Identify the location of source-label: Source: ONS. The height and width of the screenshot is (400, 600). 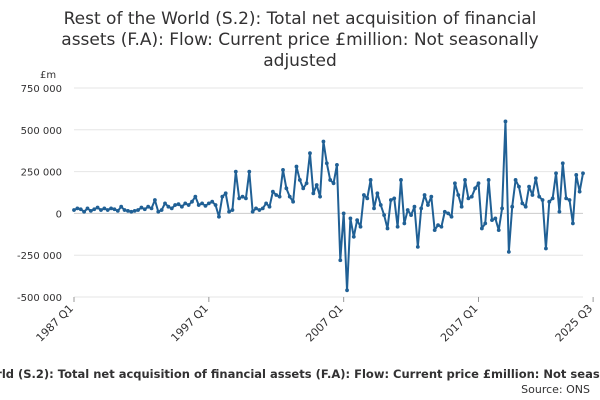
(555, 389).